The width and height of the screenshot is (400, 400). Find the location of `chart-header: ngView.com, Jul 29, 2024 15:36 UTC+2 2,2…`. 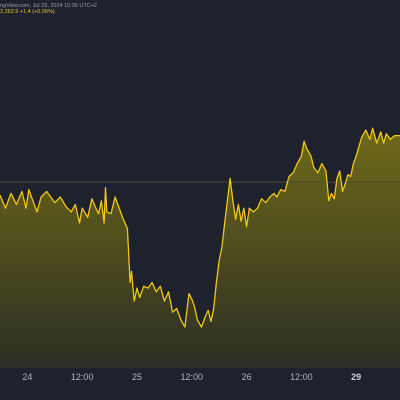

chart-header: ngView.com, Jul 29, 2024 15:36 UTC+2 2,2… is located at coordinates (200, 9).